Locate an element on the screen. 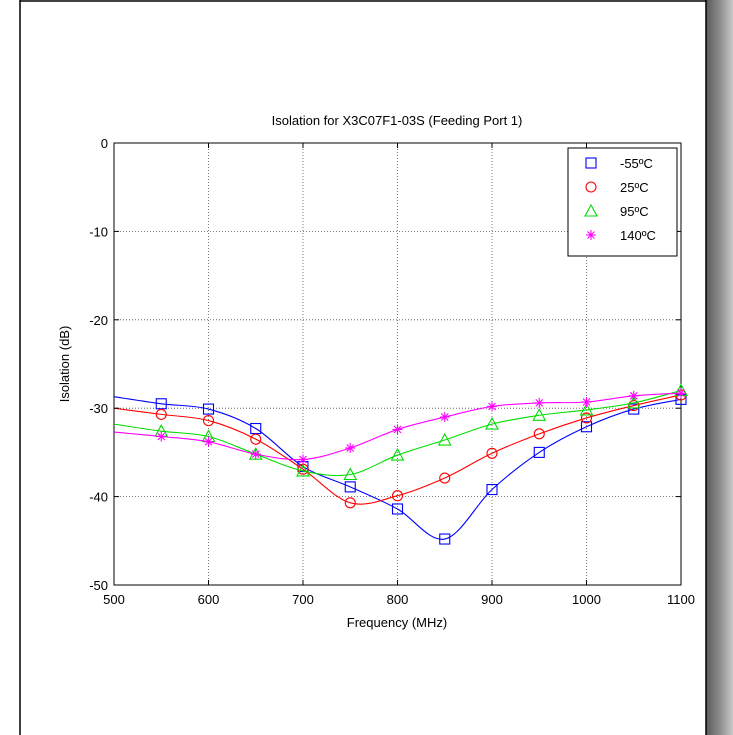 The width and height of the screenshot is (733, 735). y-tick-label: -40 is located at coordinates (98, 497).